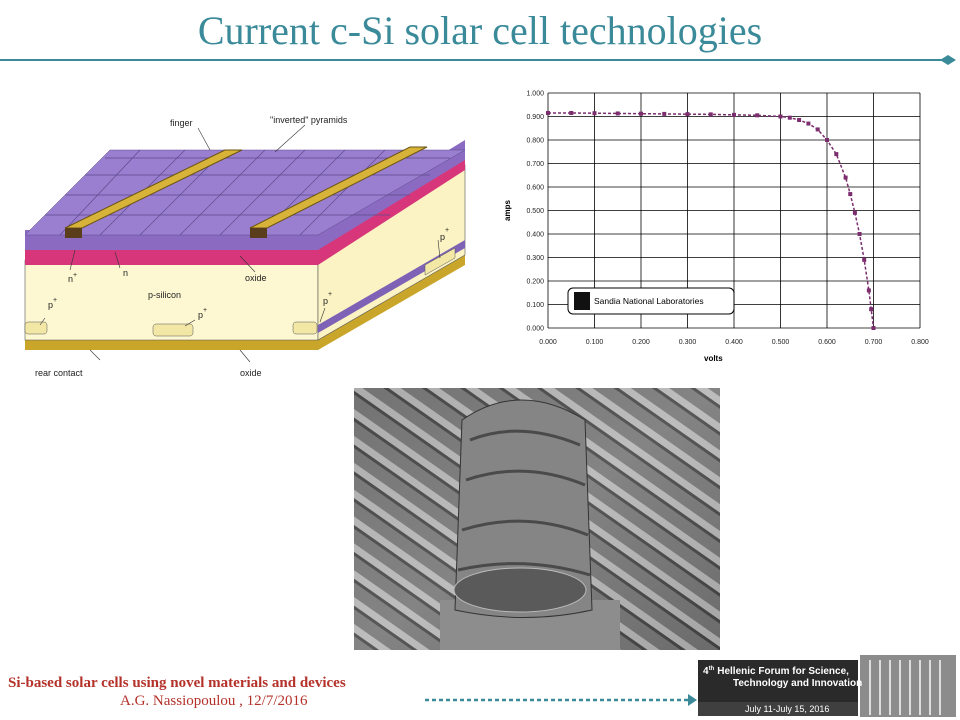 Image resolution: width=960 pixels, height=720 pixels. Describe the element at coordinates (125, 273) in the screenshot. I see `label-n: n` at that location.